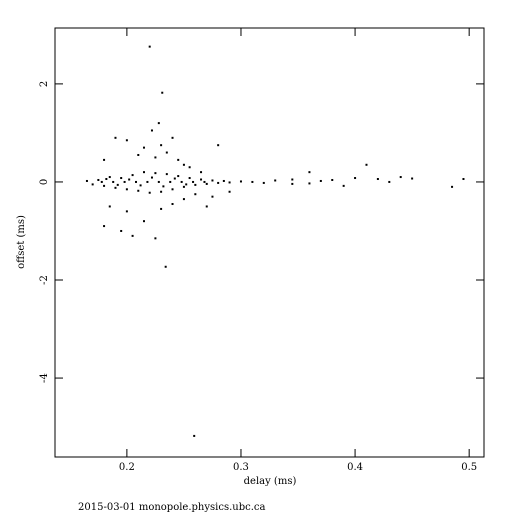 This screenshot has height=512, width=512. Describe the element at coordinates (21, 242) in the screenshot. I see `y-axis-label: offset (ms)` at that location.